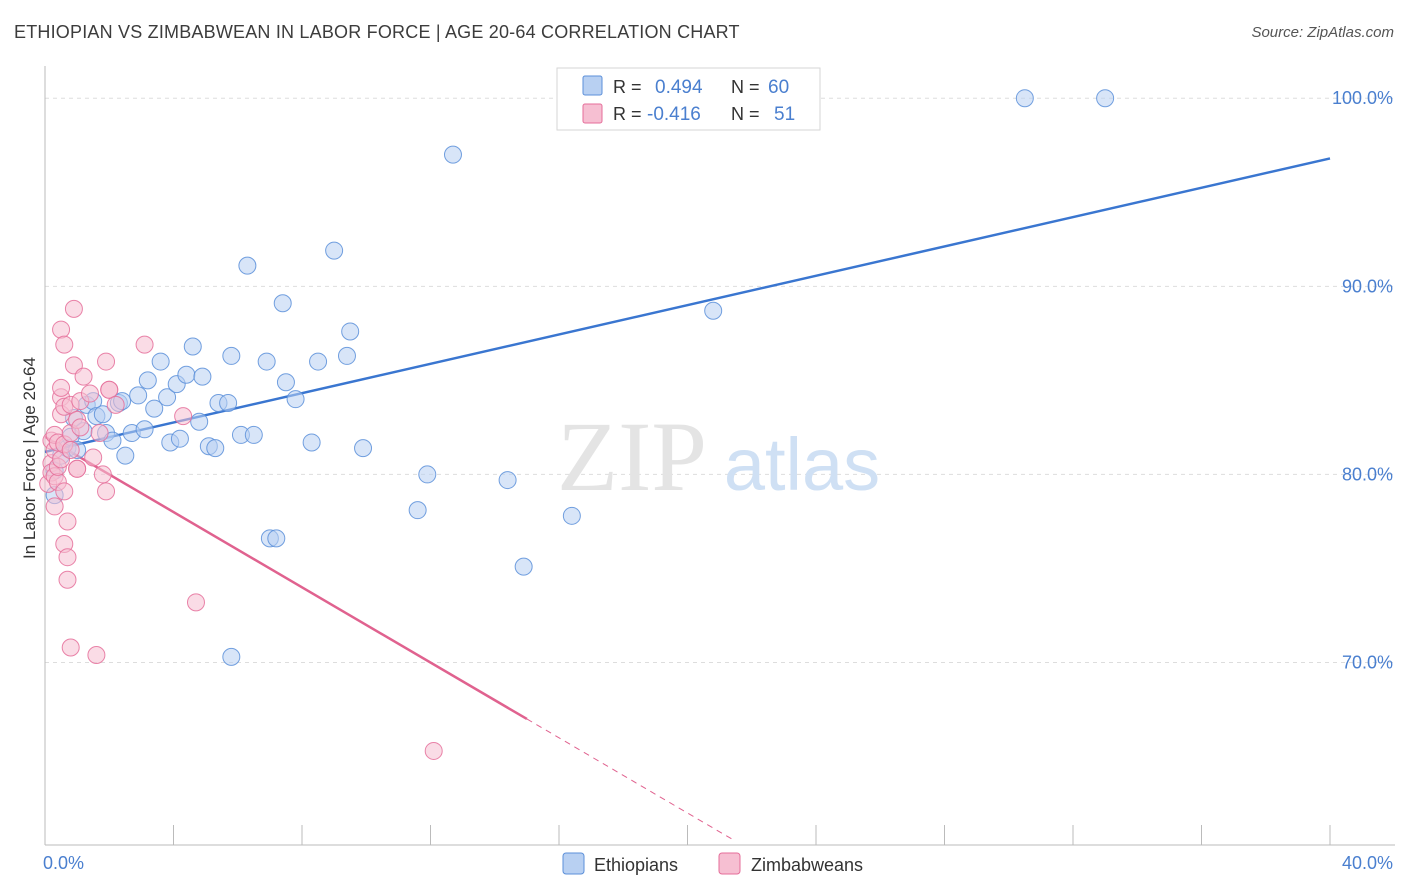  Describe the element at coordinates (745, 87) in the screenshot. I see `legend-n-label-ethiopians: N =` at that location.